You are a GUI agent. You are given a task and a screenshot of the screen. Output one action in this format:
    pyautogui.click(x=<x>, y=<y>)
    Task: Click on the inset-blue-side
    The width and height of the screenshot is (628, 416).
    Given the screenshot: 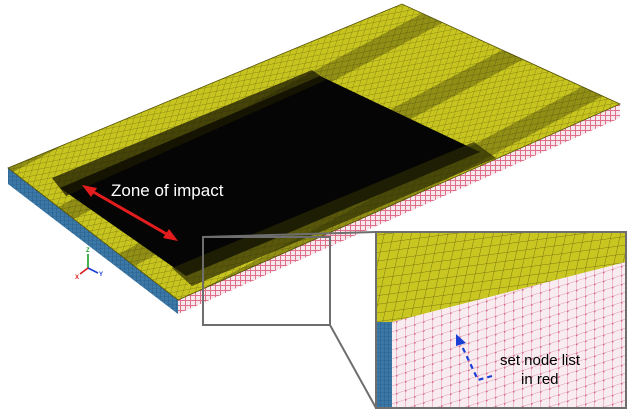 What is the action you would take?
    pyautogui.click(x=384, y=365)
    